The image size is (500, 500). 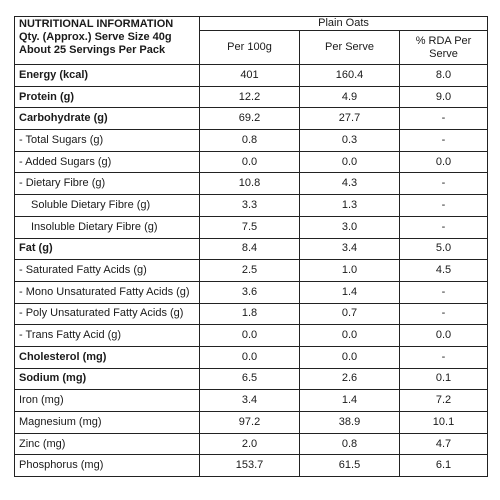 I want to click on nutrient-name: Iron (mg), so click(x=107, y=400).